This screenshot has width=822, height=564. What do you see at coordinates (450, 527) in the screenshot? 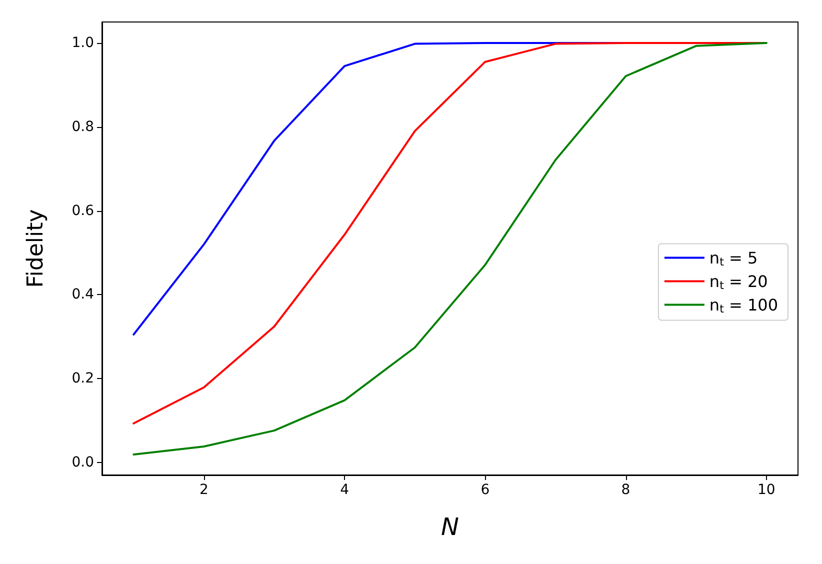
I see `x-axis-title: N` at bounding box center [450, 527].